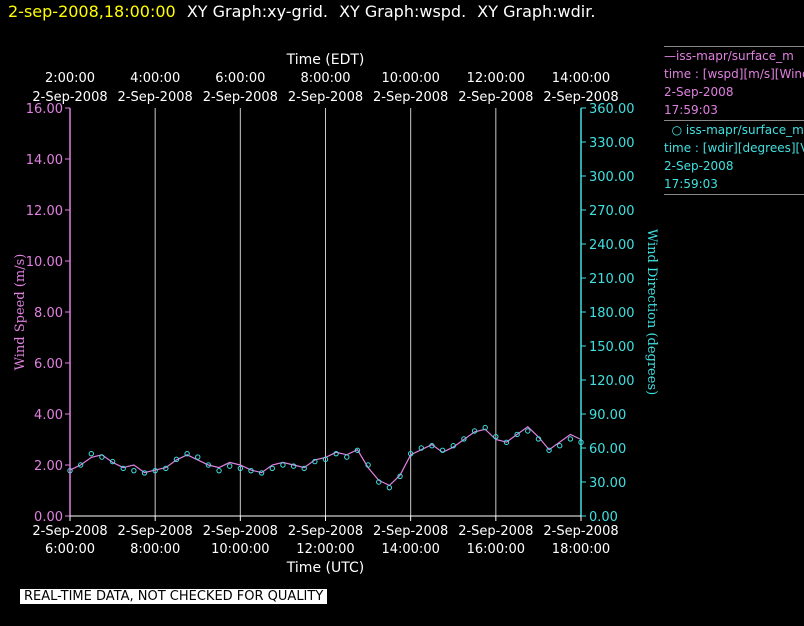 This screenshot has width=804, height=626. Describe the element at coordinates (70, 549) in the screenshot. I see `bottom-tick-time: 6:00:00` at that location.